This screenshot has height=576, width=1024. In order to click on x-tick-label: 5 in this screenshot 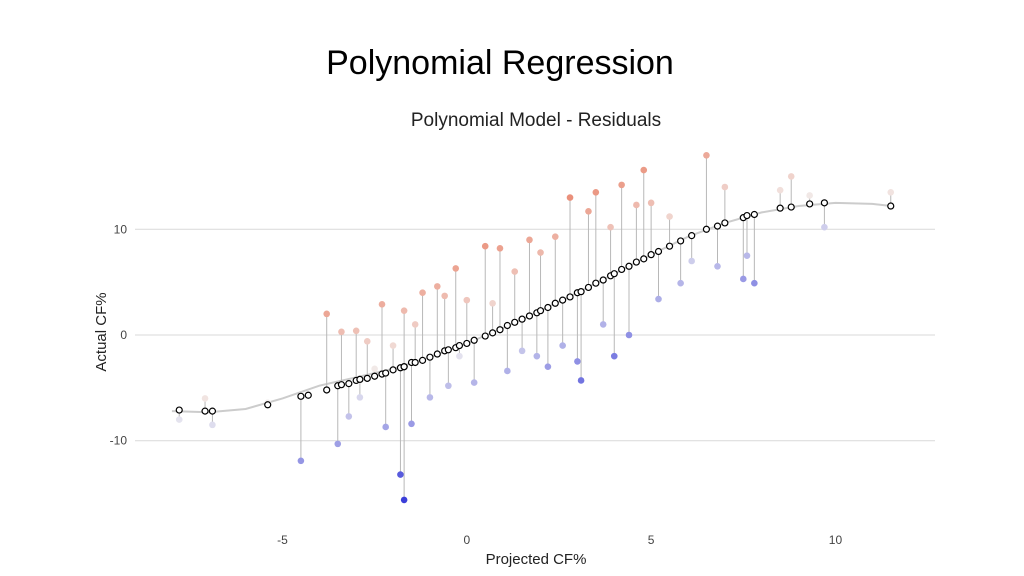, I will do `click(651, 540)`.